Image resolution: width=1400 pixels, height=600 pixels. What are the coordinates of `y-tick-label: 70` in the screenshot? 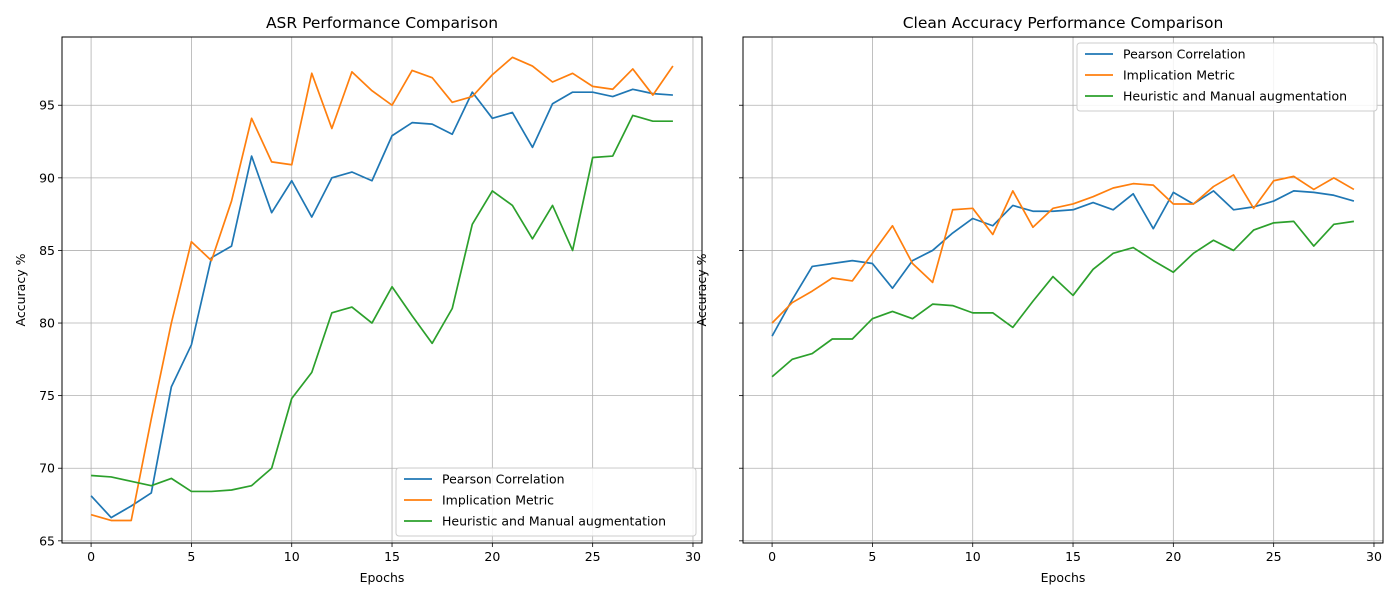 It's located at (47, 468).